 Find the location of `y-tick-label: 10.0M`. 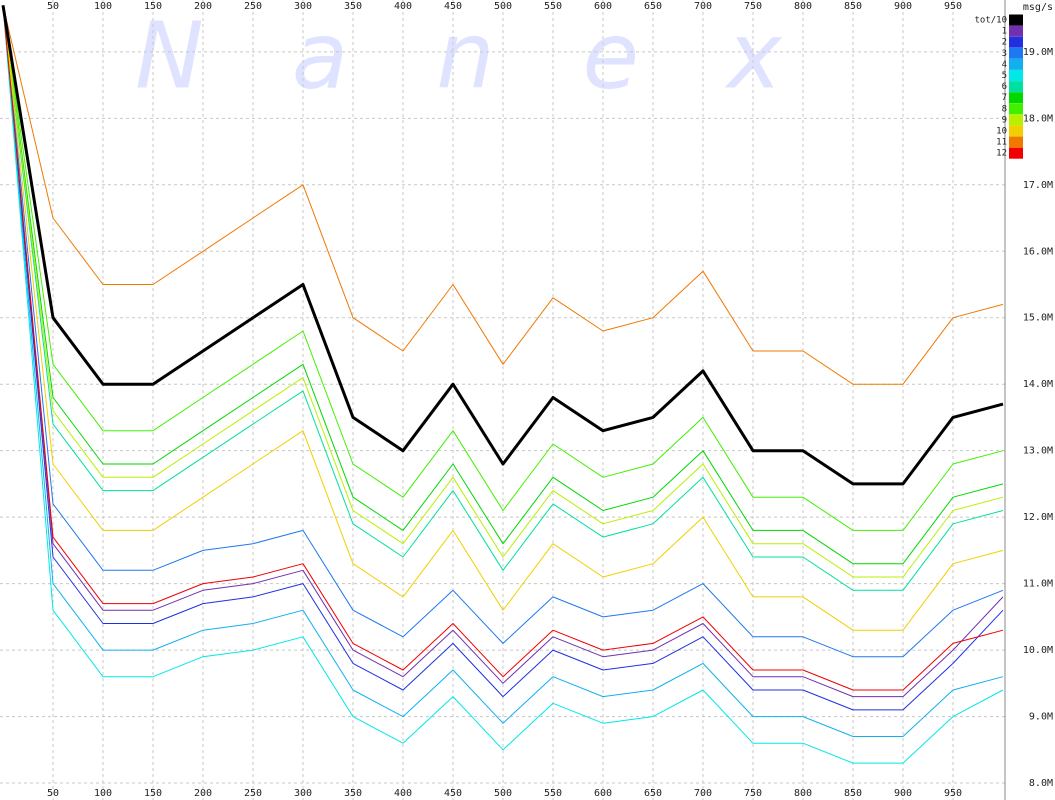

y-tick-label: 10.0M is located at coordinates (1038, 650).